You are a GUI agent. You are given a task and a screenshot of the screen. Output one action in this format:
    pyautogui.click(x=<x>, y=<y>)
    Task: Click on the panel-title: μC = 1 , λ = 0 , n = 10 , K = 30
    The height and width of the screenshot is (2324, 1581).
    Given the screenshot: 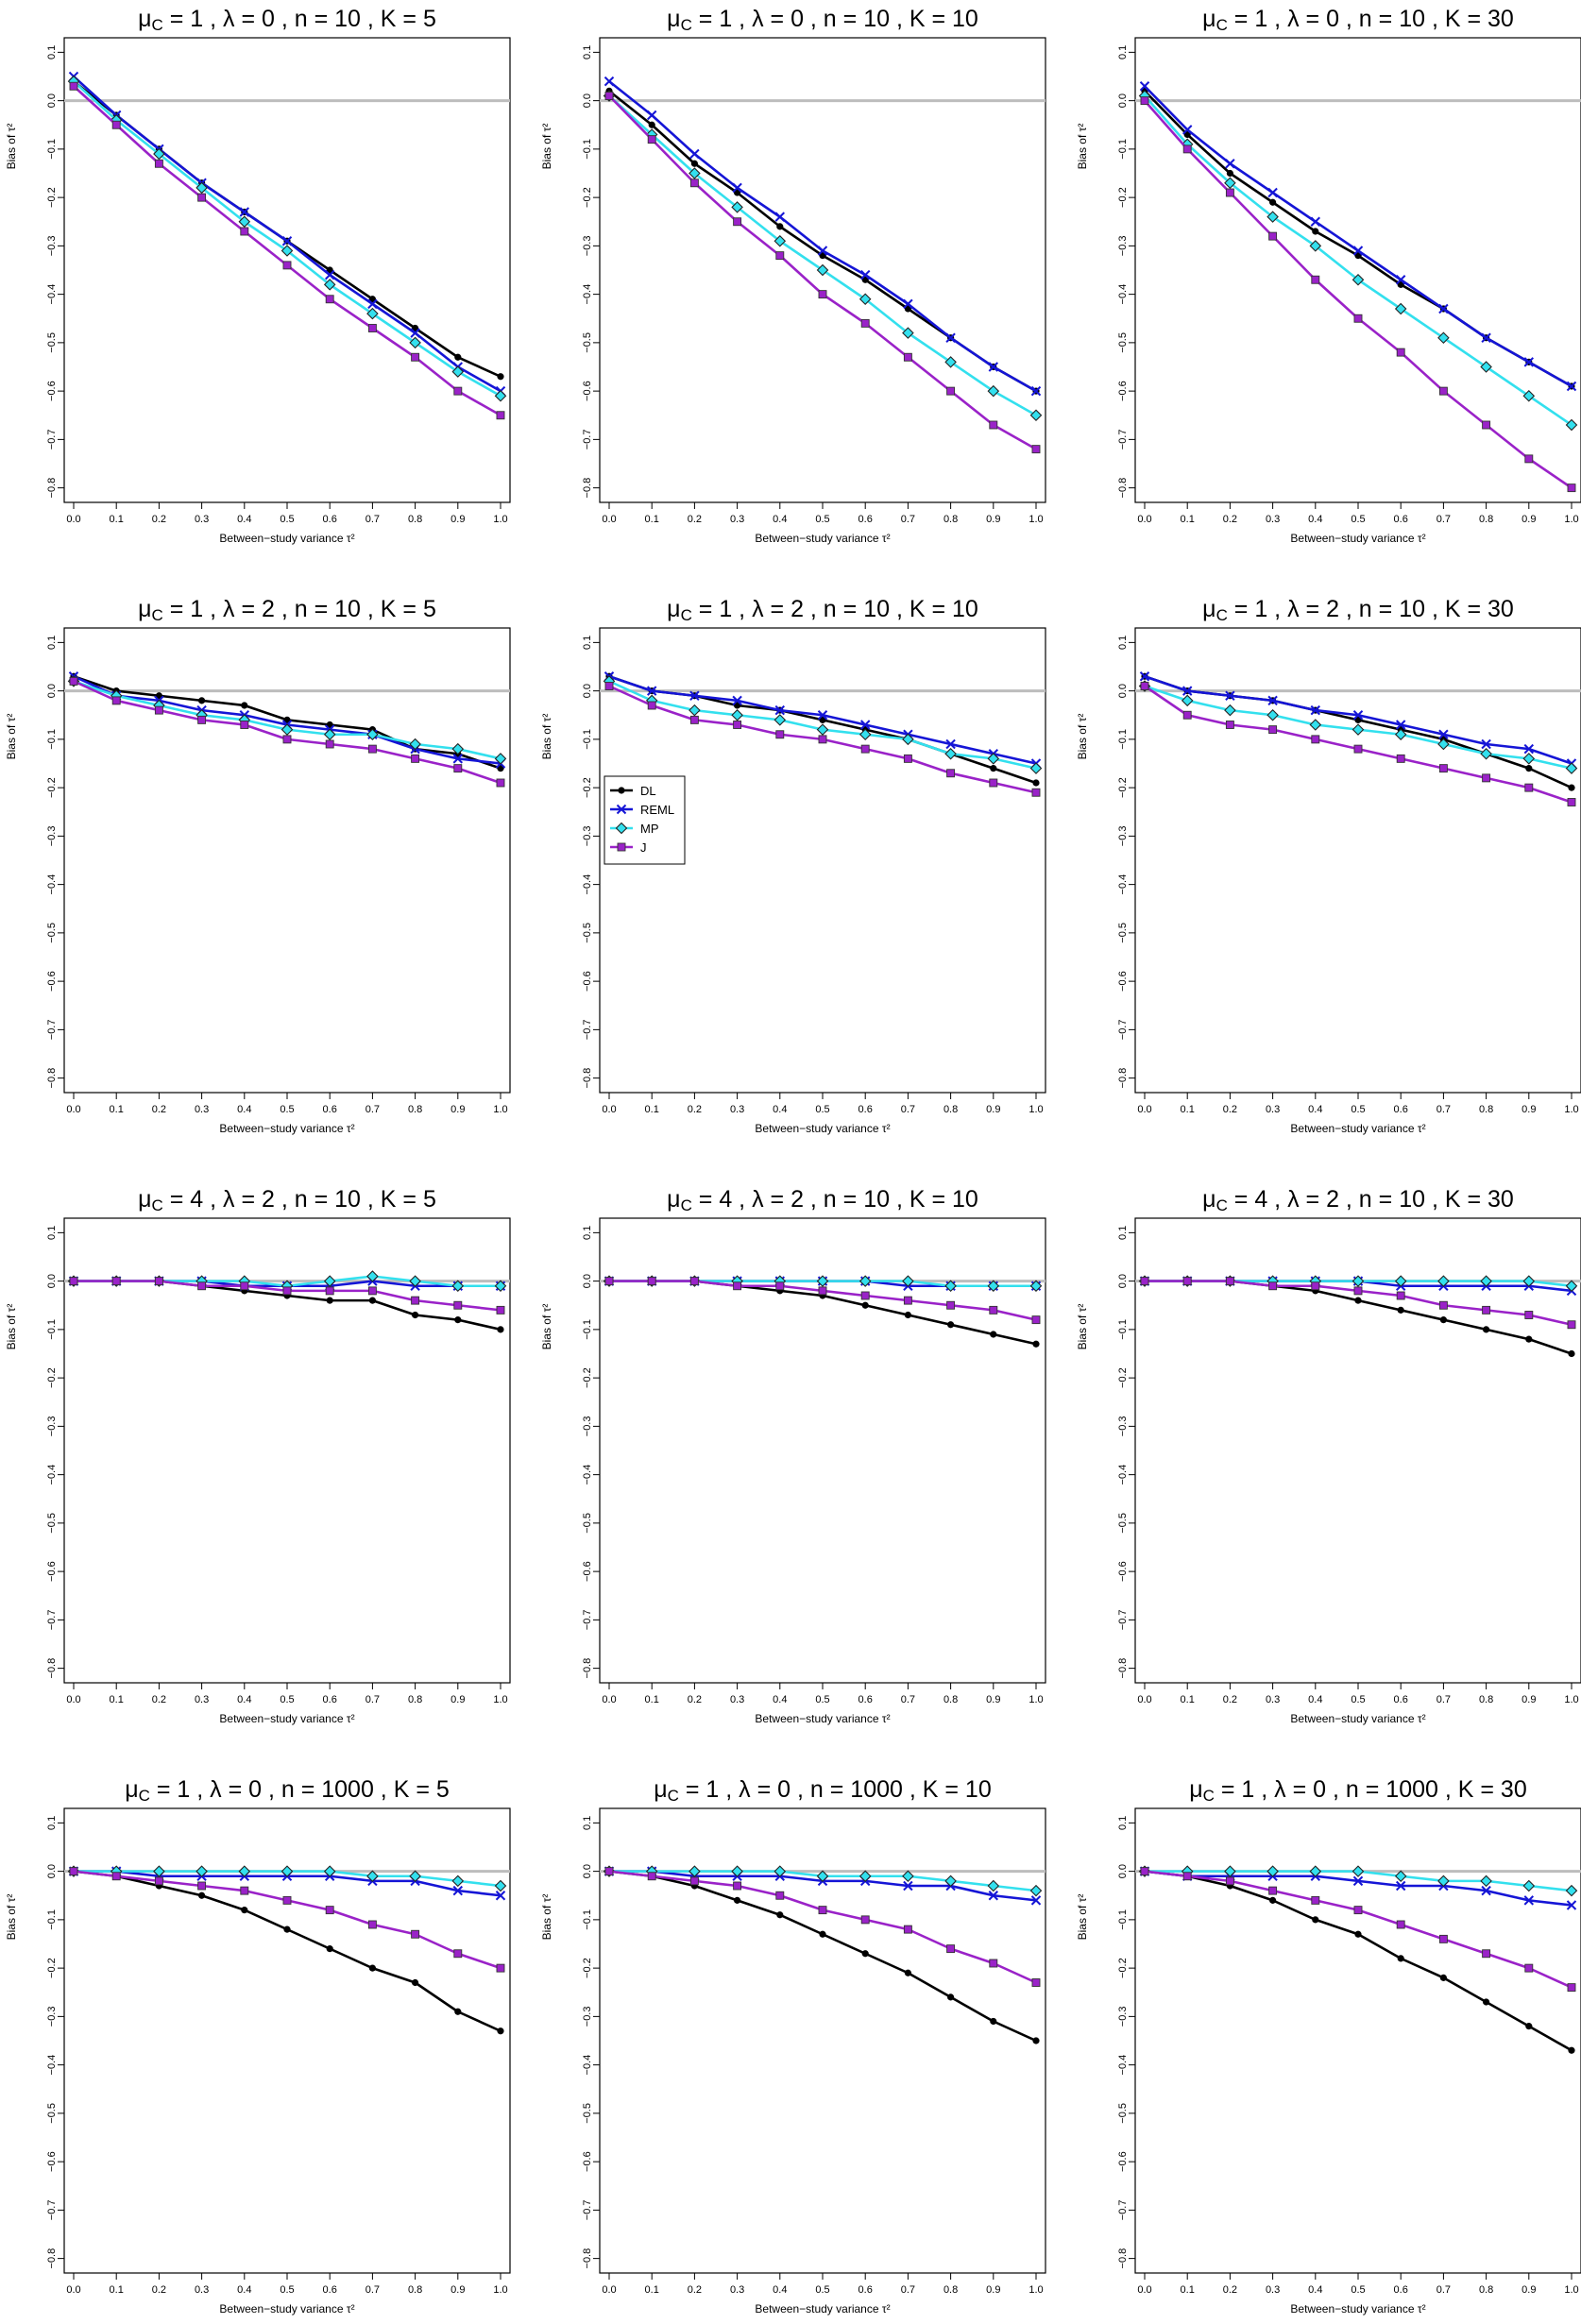 What is the action you would take?
    pyautogui.click(x=1358, y=20)
    